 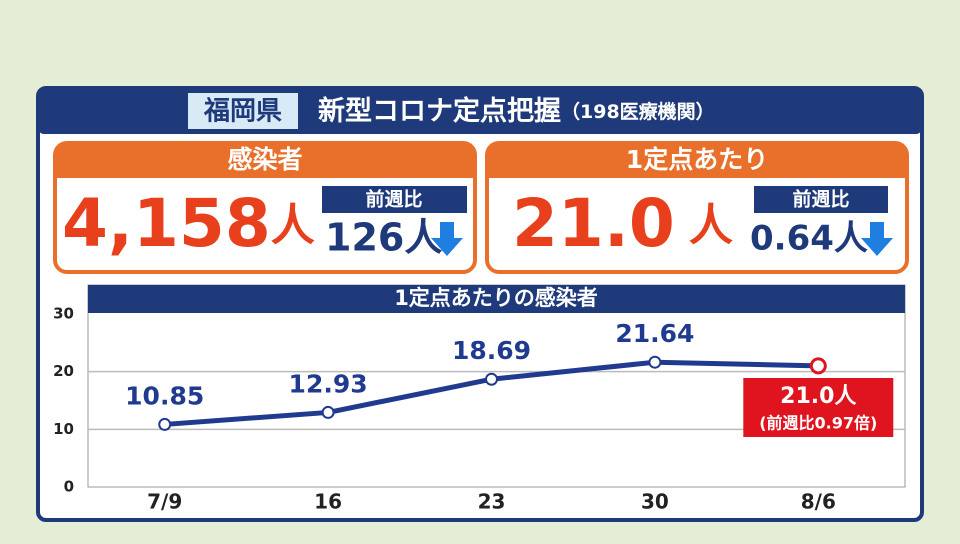 I want to click on panel-title: 感染者, so click(x=264, y=159).